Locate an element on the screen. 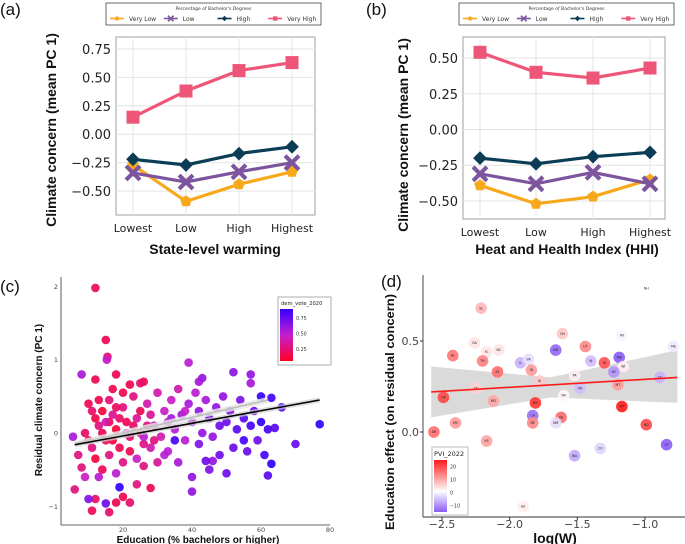 The height and width of the screenshot is (544, 685). state-point: NY is located at coordinates (614, 372).